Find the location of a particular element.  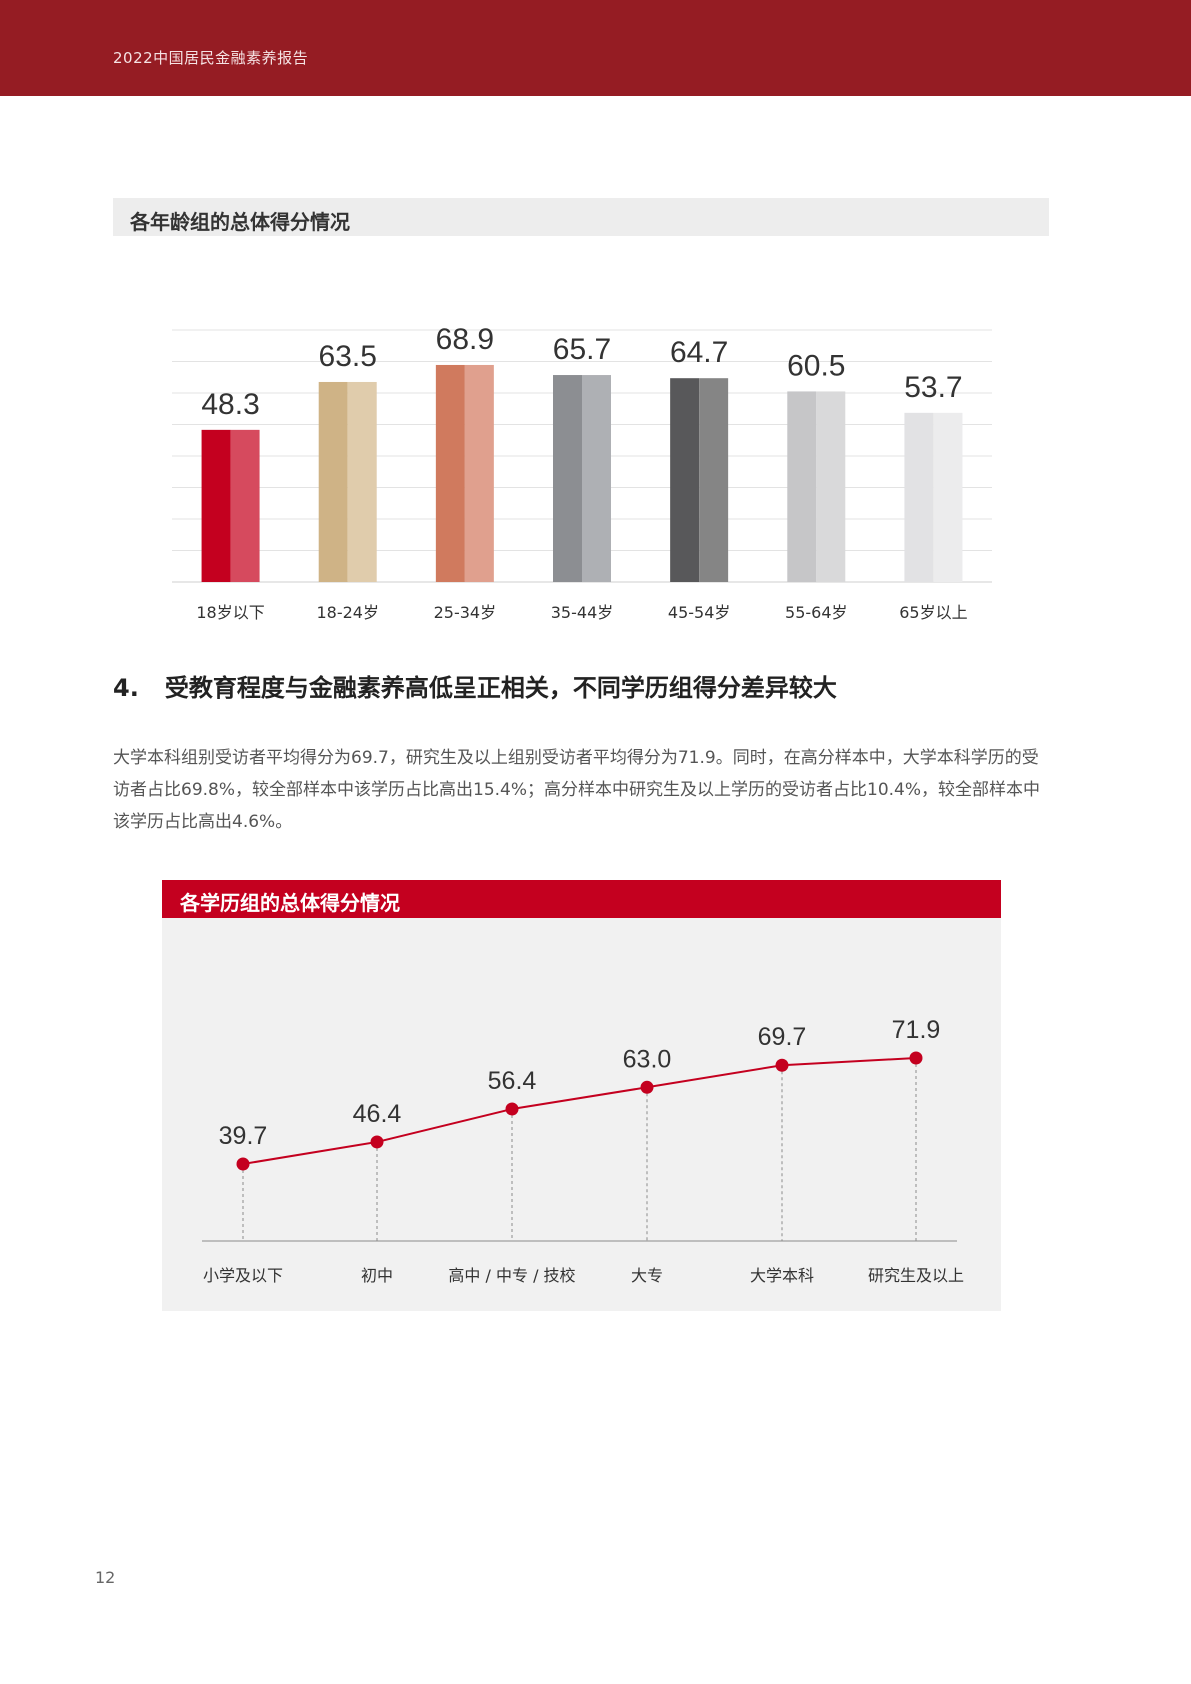

point-value-label: 46.4 is located at coordinates (377, 1114).